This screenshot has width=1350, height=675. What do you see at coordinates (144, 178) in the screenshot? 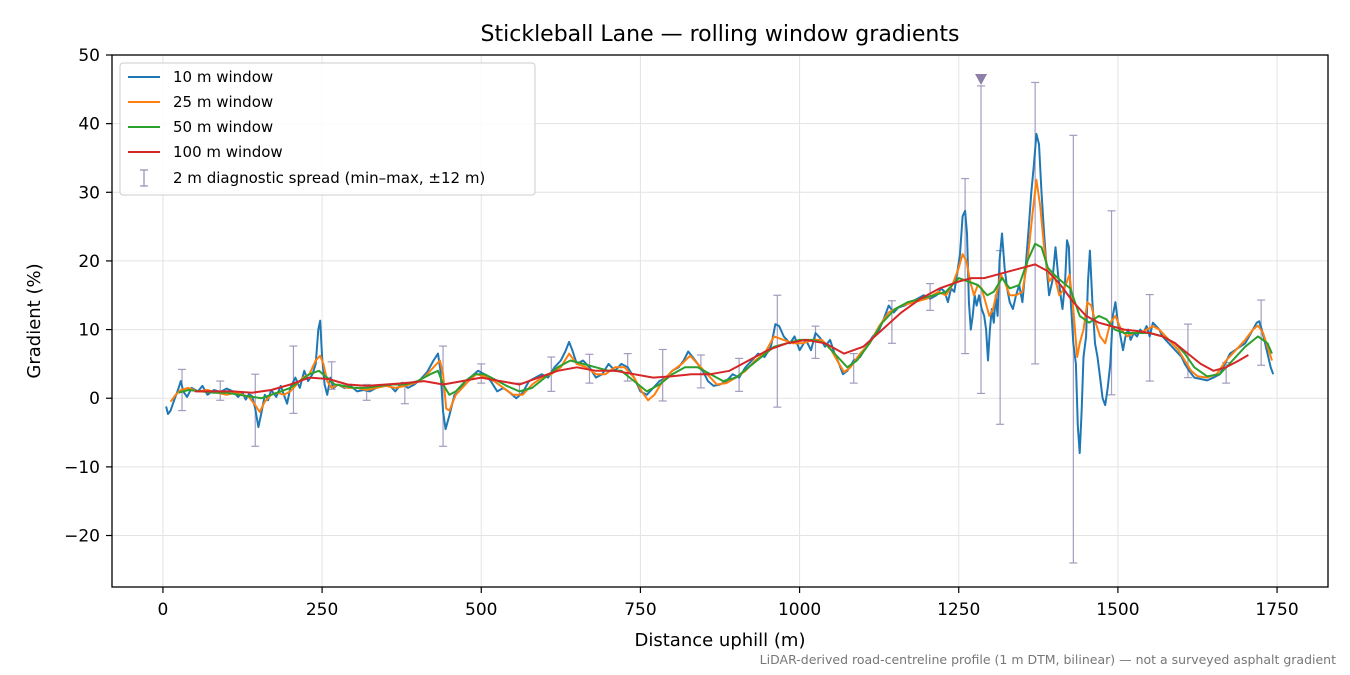
I see `legend-swatch-errorbar` at bounding box center [144, 178].